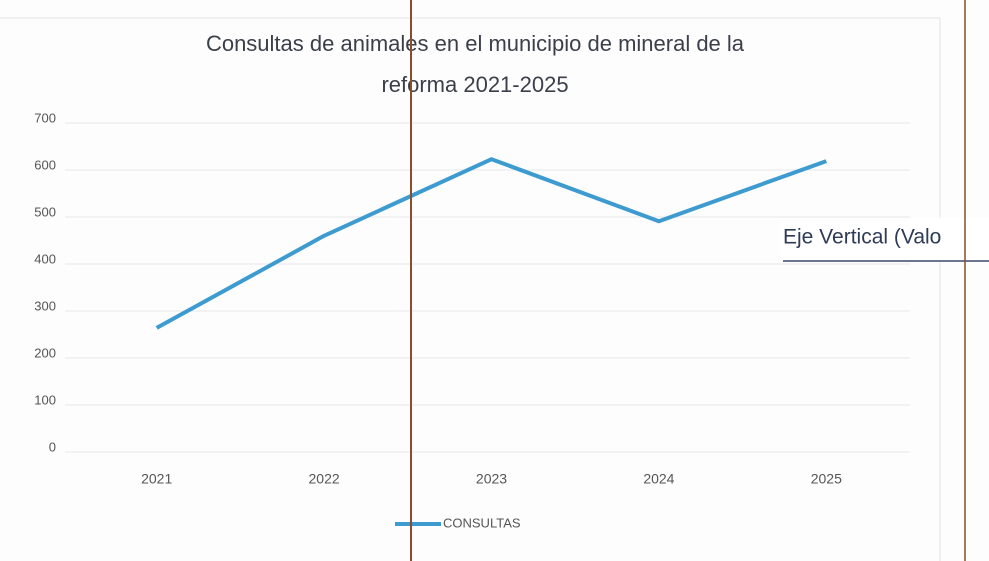 The image size is (989, 561). Describe the element at coordinates (45, 164) in the screenshot. I see `y-tick-label: 600` at that location.